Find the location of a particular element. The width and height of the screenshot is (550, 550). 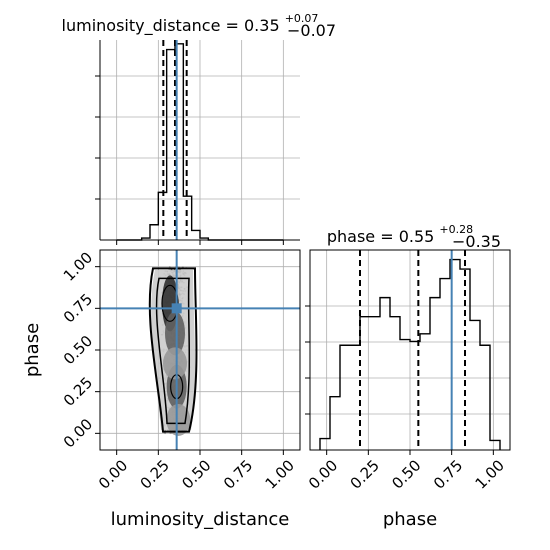

bottom-right-xtick-label-0: 0.00 is located at coordinates (323, 474).